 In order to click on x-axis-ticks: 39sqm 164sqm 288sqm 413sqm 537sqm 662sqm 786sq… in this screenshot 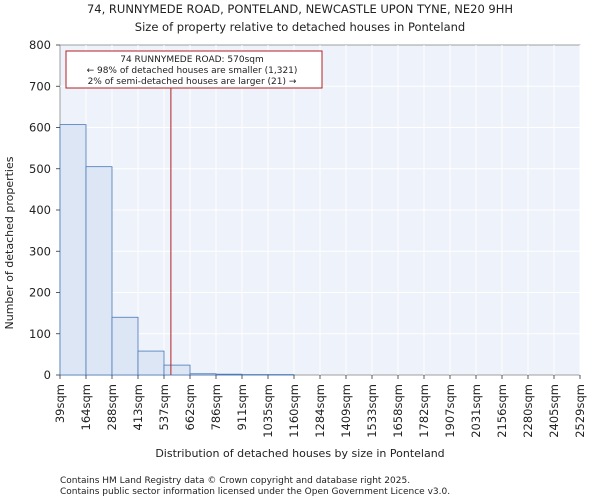, I will do `click(320, 406)`.